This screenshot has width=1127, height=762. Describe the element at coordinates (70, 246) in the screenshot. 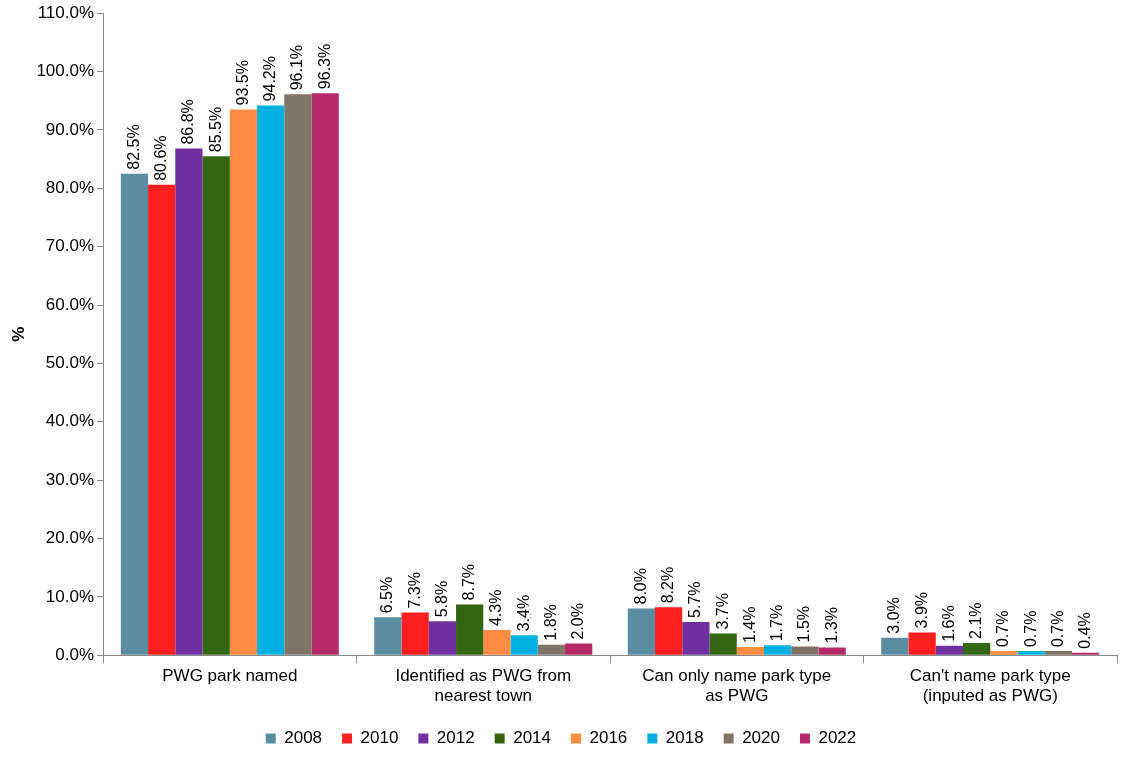

I see `y-tick-label: 70.0%` at that location.